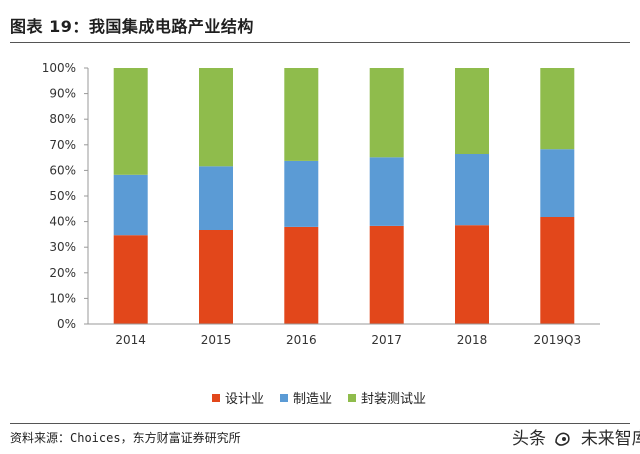  Describe the element at coordinates (62, 273) in the screenshot. I see `y-tick-label: 20%` at that location.